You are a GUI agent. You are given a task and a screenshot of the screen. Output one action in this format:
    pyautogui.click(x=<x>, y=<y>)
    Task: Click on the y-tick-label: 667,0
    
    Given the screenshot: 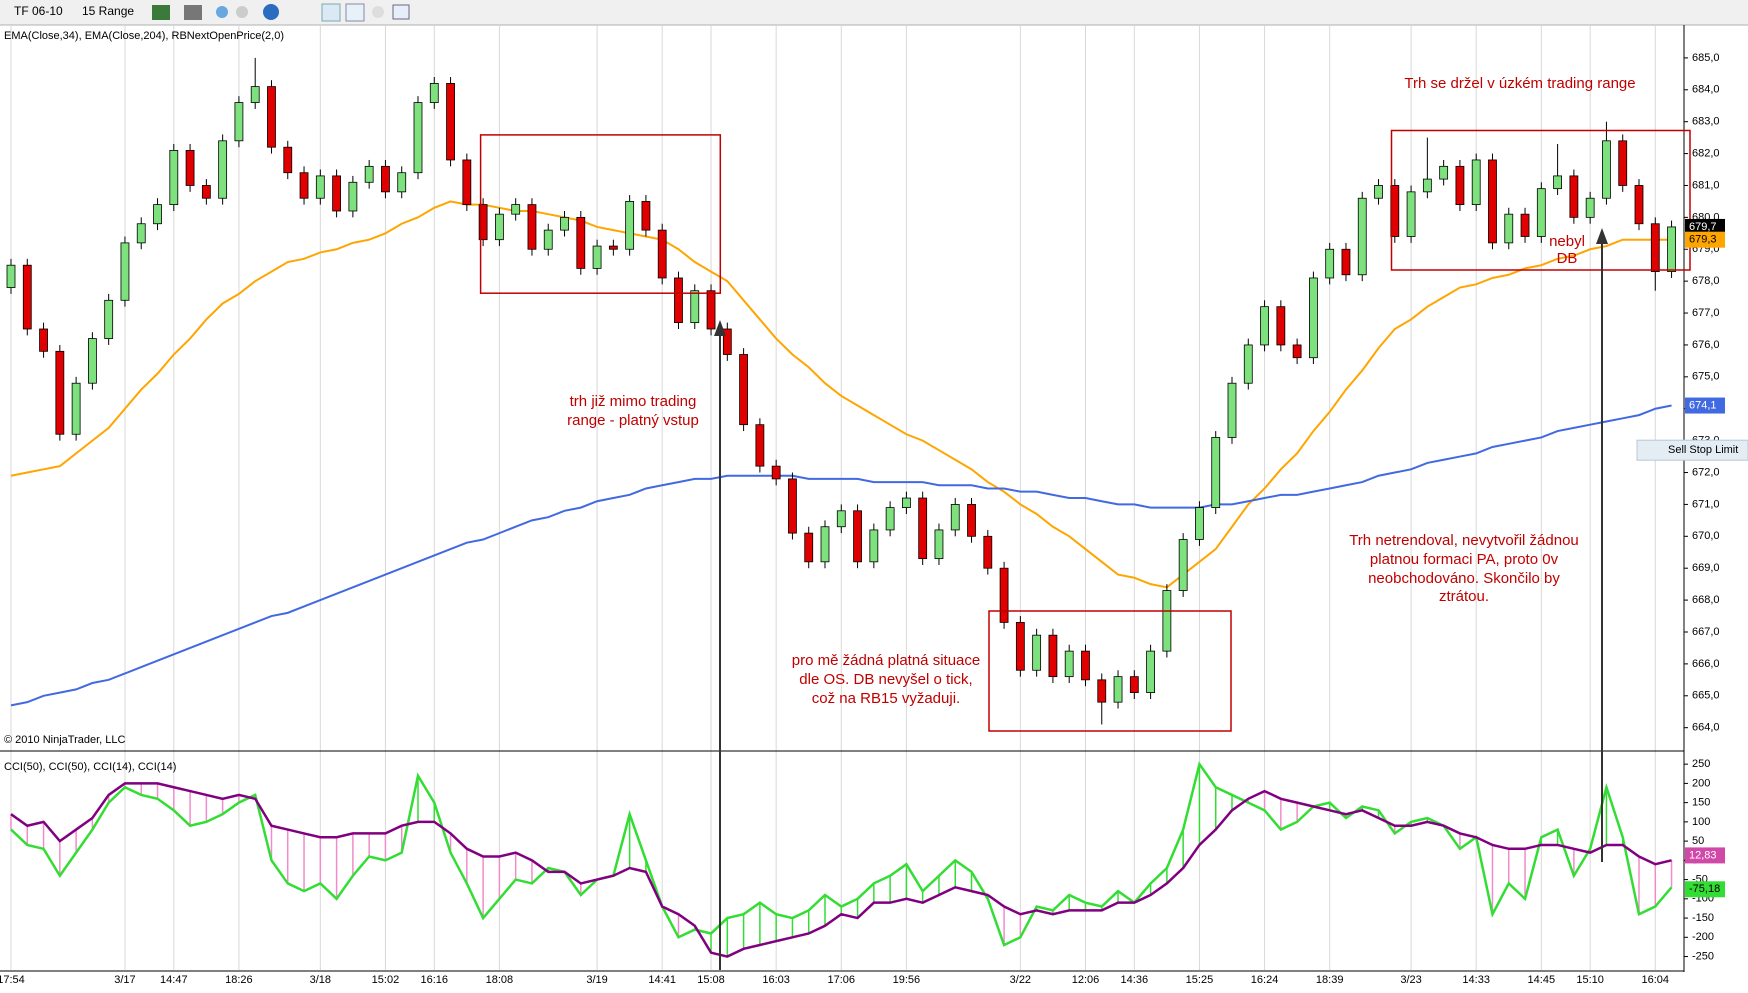 What is the action you would take?
    pyautogui.click(x=1706, y=632)
    